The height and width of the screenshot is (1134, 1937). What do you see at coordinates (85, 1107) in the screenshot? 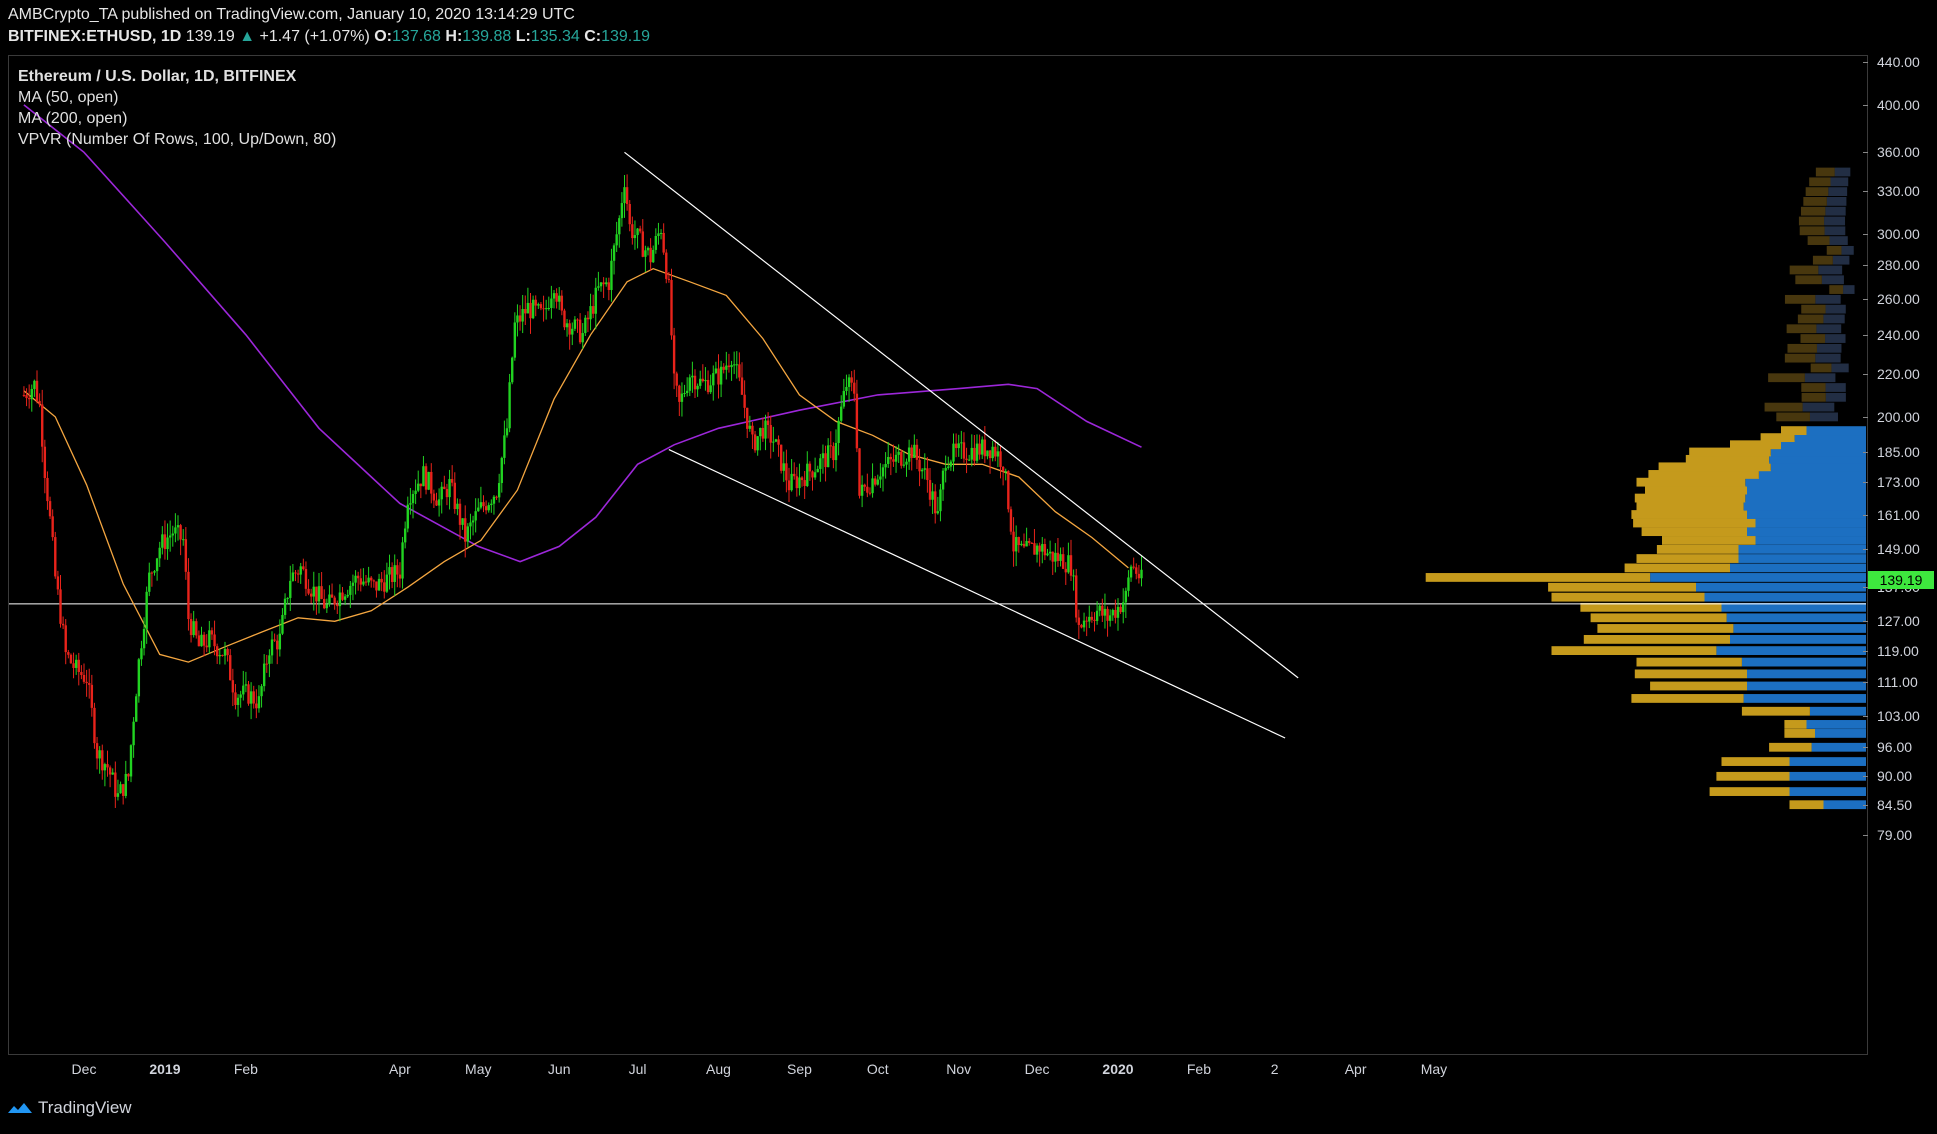
I see `brand-label: TradingView` at bounding box center [85, 1107].